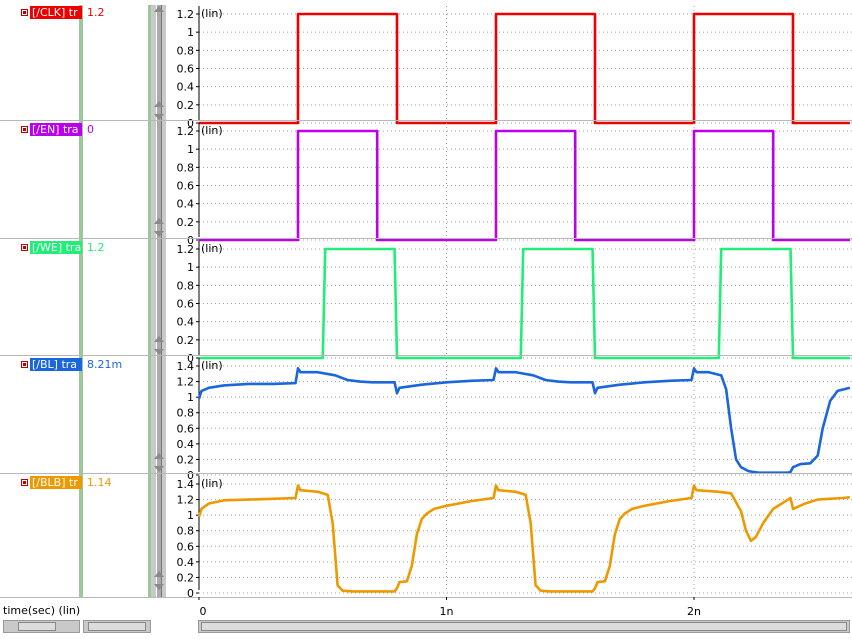 Image resolution: width=852 pixels, height=639 pixels. I want to click on signal-name: [/WE] tra, so click(56, 247).